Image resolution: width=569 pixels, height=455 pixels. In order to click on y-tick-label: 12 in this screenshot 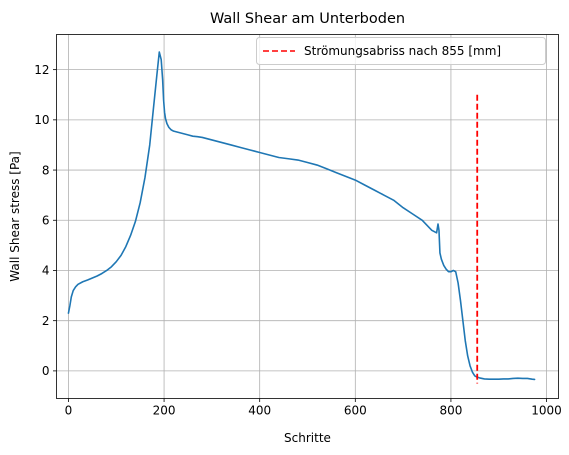, I will do `click(41, 70)`.